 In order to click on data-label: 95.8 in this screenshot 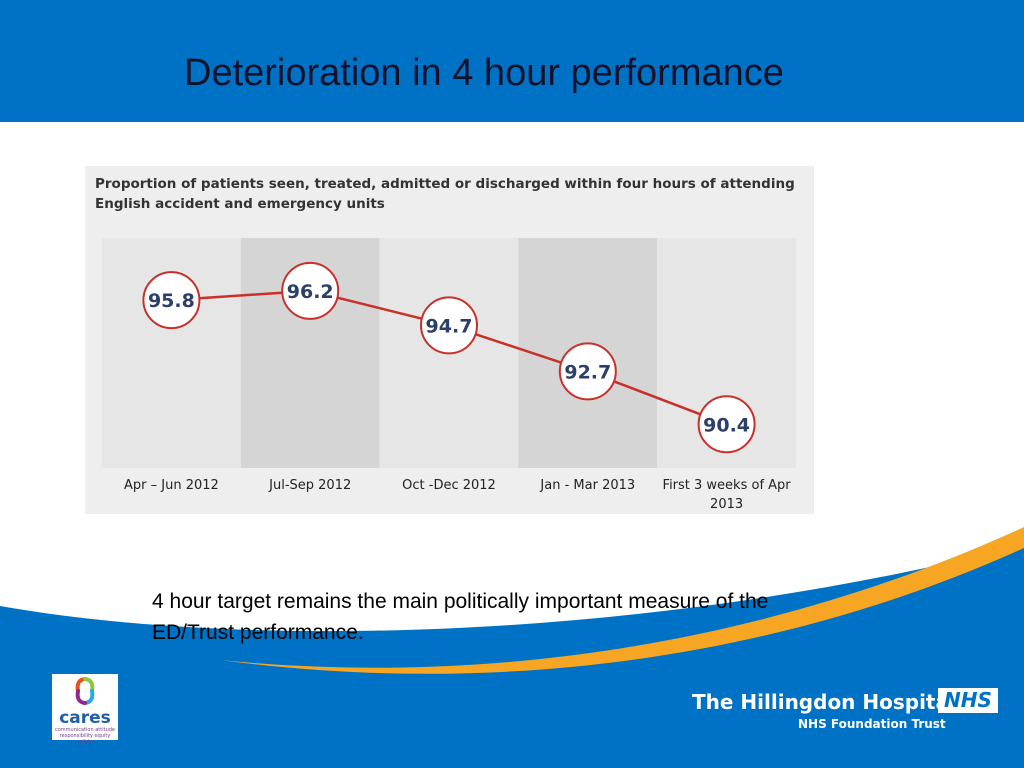, I will do `click(171, 301)`.